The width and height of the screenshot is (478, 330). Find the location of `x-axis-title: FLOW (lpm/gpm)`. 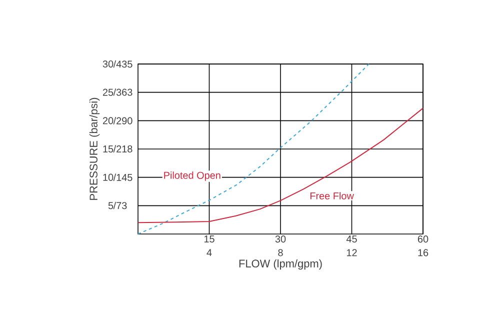

x-axis-title: FLOW (lpm/gpm) is located at coordinates (280, 264).